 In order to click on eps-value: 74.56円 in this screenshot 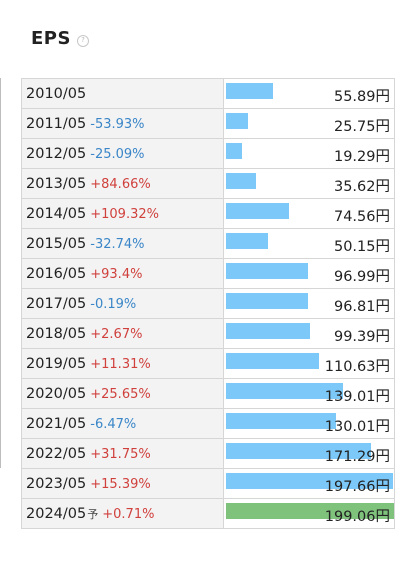, I will do `click(362, 215)`.